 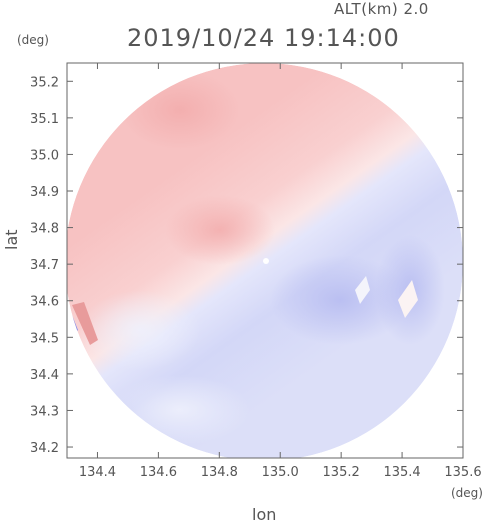 I want to click on radar-center, so click(x=266, y=261).